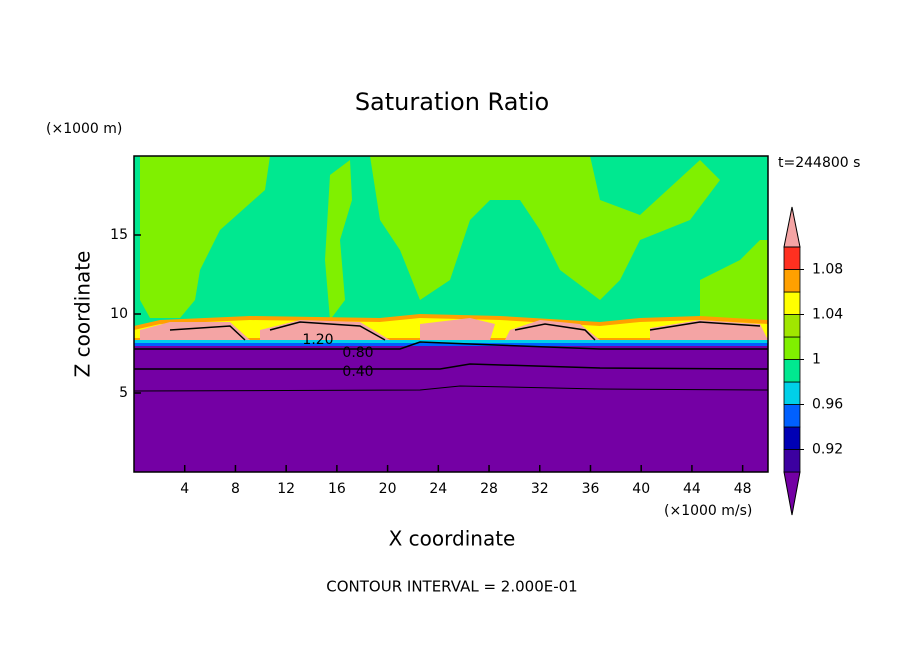 This screenshot has height=658, width=904. Describe the element at coordinates (317, 340) in the screenshot. I see `contour-label: 1.20` at that location.